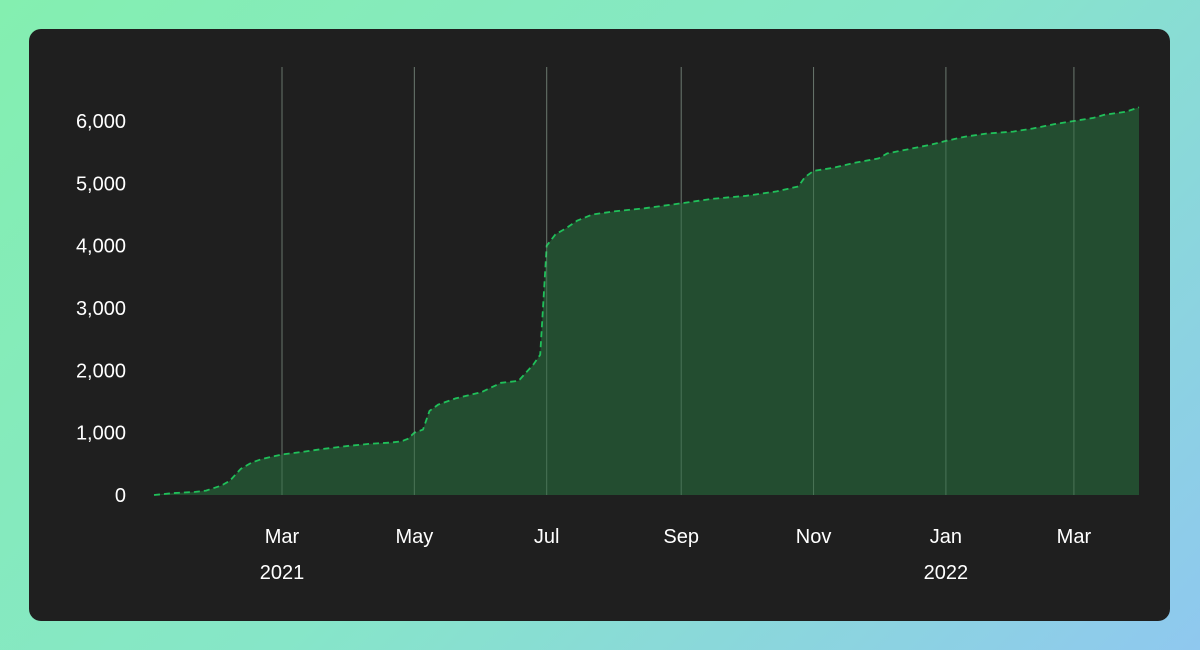 This screenshot has height=650, width=1200. What do you see at coordinates (101, 122) in the screenshot?
I see `y-tick-label: 6,000` at bounding box center [101, 122].